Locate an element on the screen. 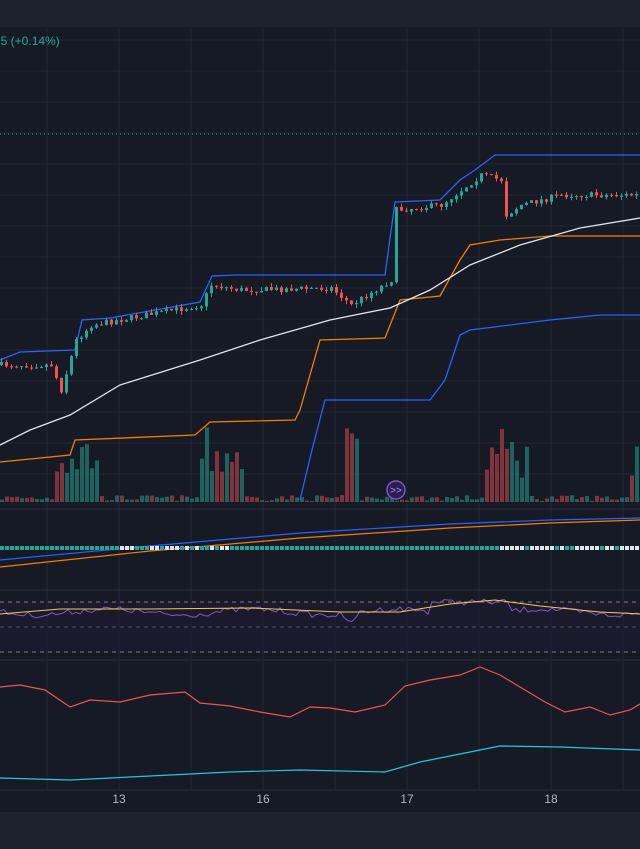  x-tick-label: 13 is located at coordinates (119, 799).